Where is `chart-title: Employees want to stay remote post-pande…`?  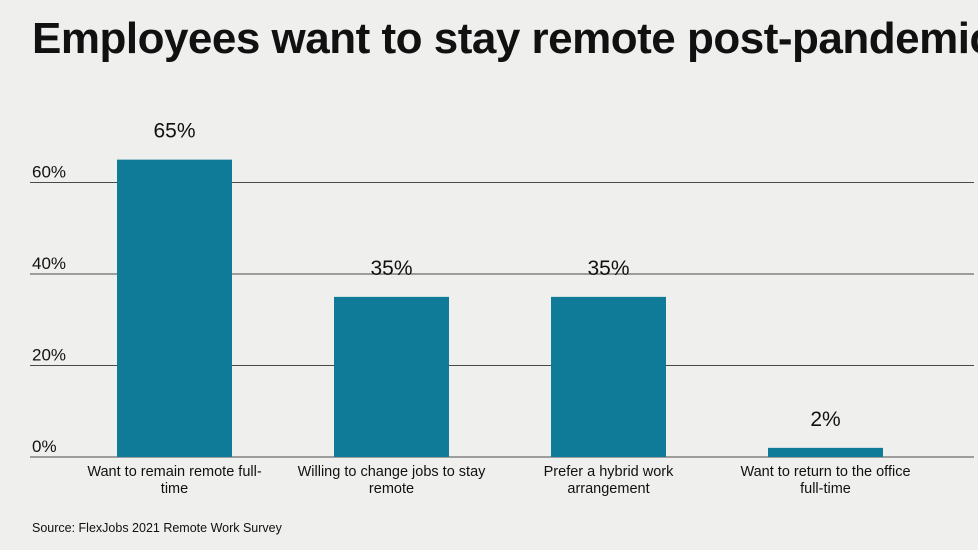 chart-title: Employees want to stay remote post-pande… is located at coordinates (505, 38).